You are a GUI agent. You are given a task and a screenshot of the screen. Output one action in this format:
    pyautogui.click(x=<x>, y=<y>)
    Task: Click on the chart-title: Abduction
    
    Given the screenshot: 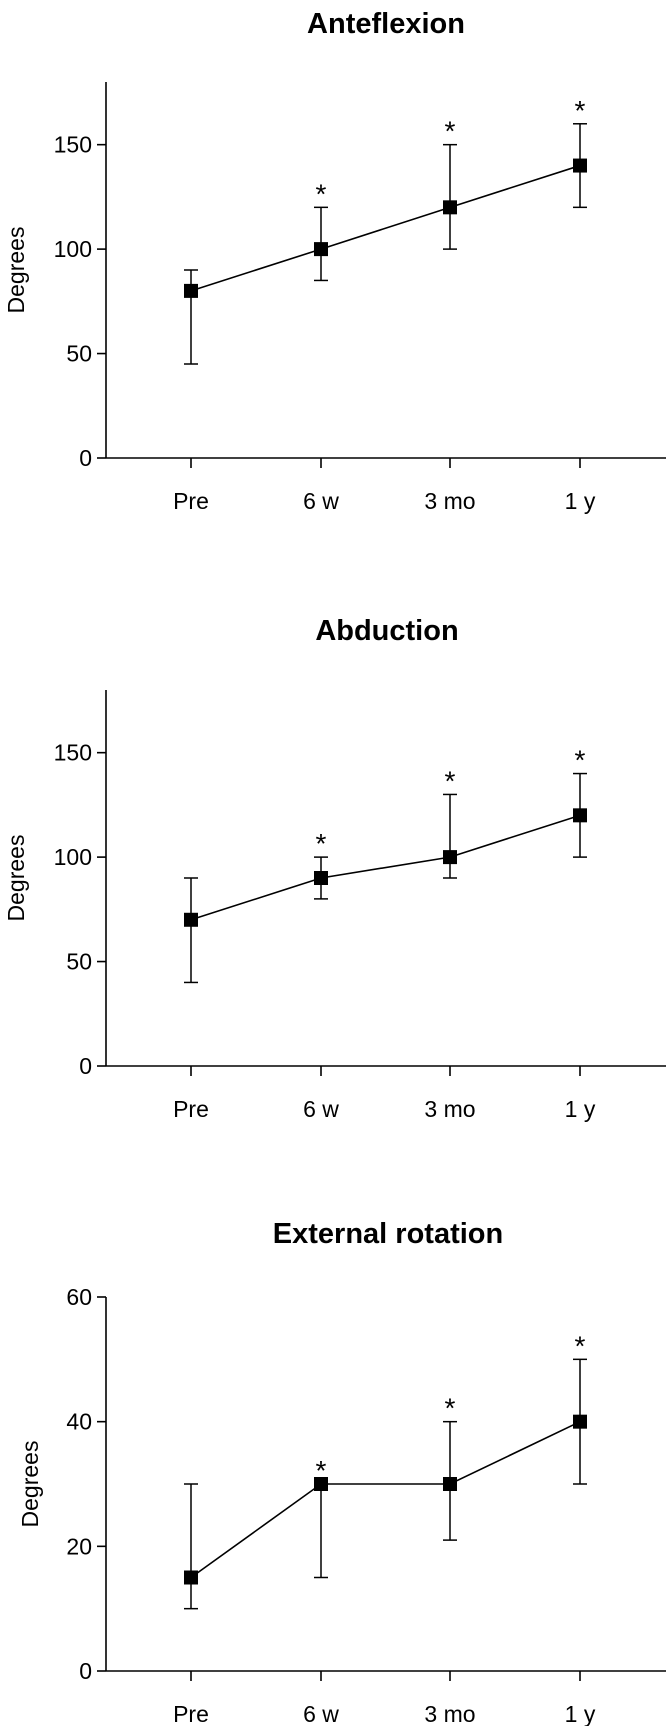 What is the action you would take?
    pyautogui.click(x=386, y=631)
    